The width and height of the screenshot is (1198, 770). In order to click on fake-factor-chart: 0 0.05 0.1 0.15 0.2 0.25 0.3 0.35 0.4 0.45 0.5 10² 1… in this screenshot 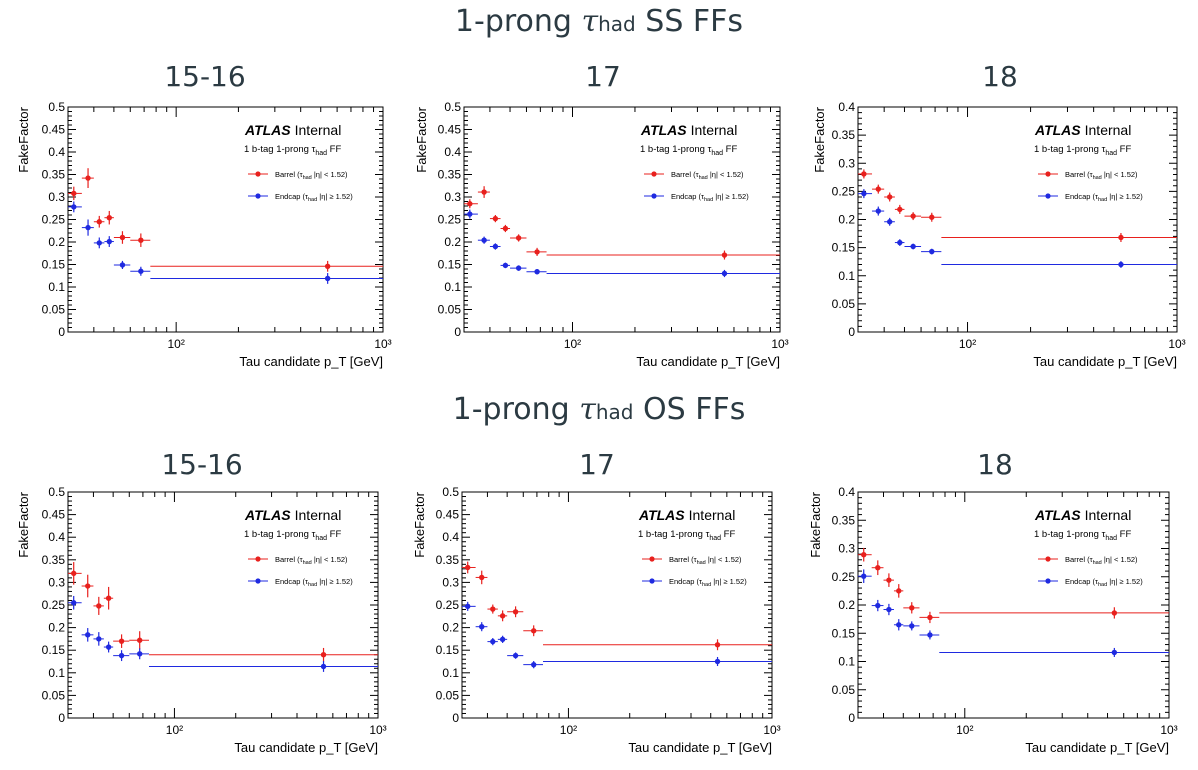, I will do `click(601, 234)`.